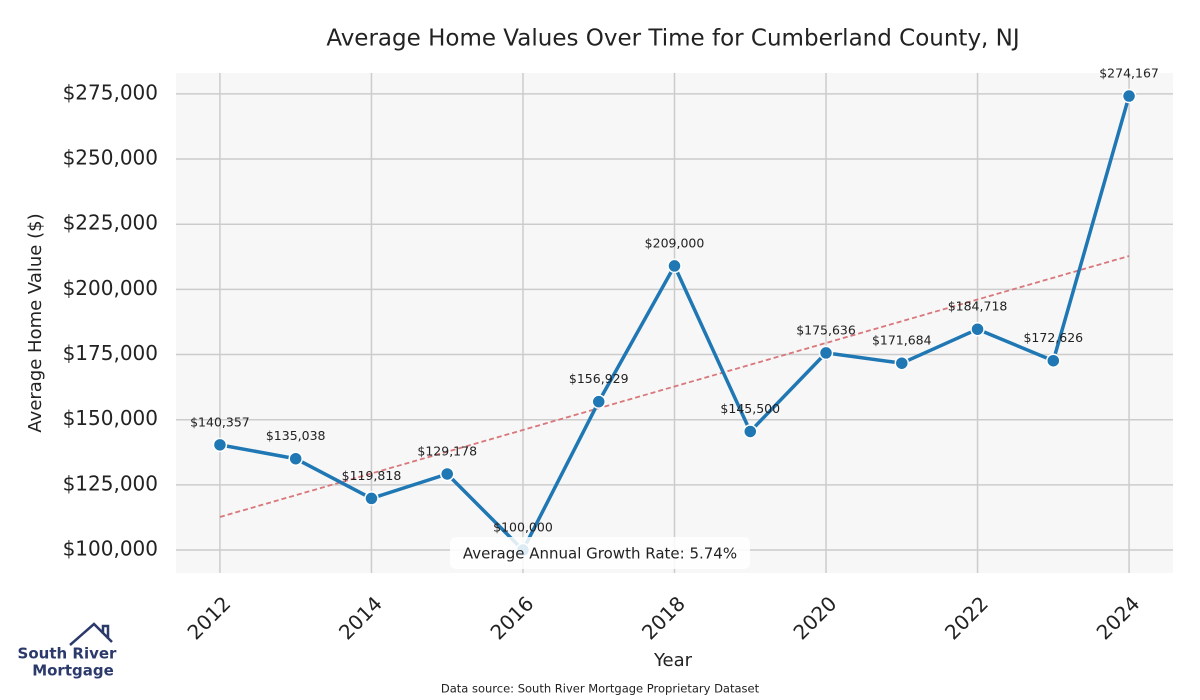  What do you see at coordinates (814, 617) in the screenshot?
I see `x-tick-label: 2020` at bounding box center [814, 617].